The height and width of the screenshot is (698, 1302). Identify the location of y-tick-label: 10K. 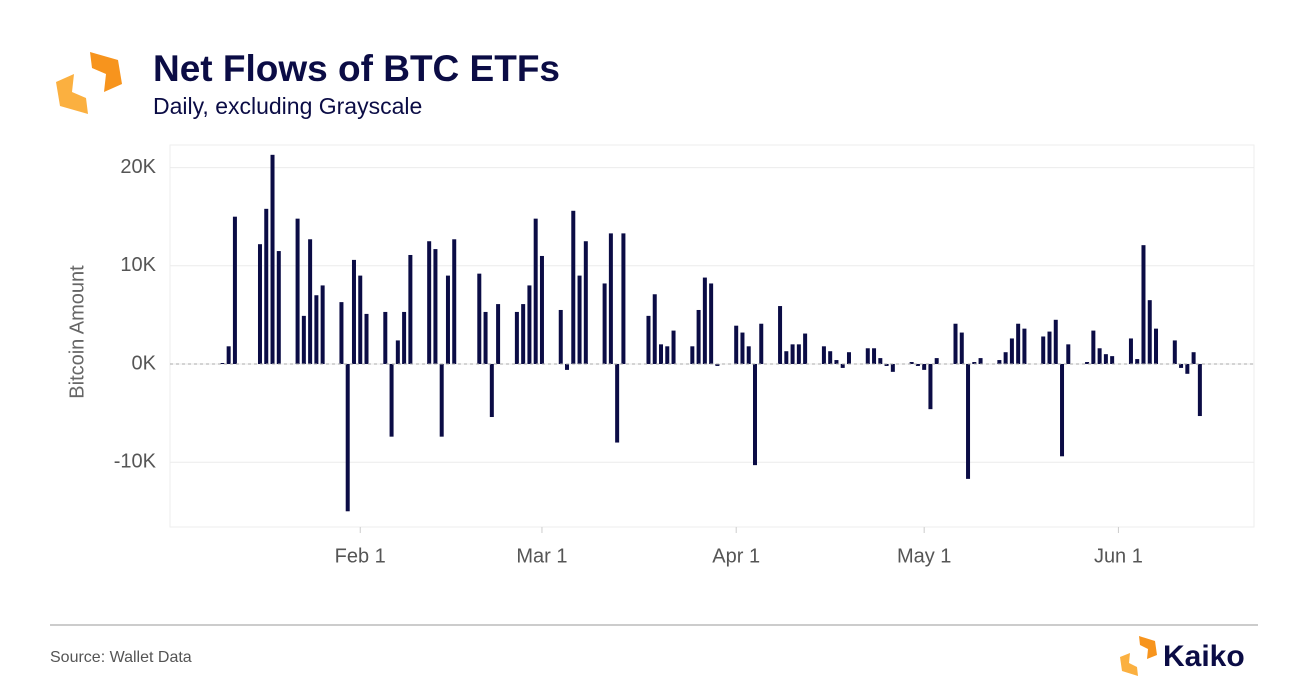
(138, 265).